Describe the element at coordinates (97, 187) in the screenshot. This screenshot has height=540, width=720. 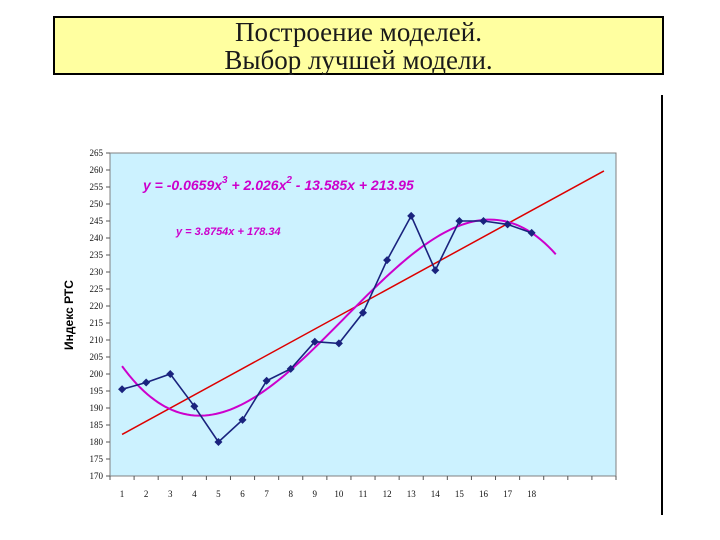
I see `y-tick-label: 255` at that location.